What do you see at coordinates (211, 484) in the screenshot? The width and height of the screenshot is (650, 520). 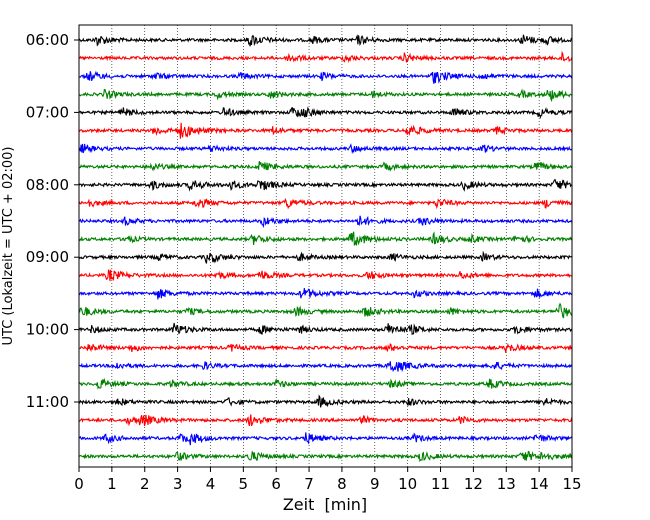 I see `x-tick-label: 4` at bounding box center [211, 484].